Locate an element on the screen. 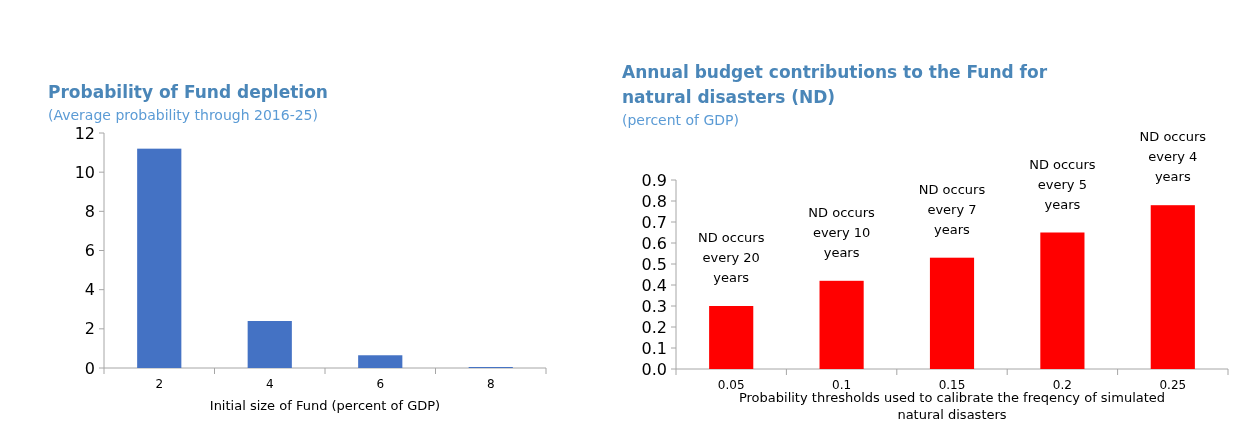 The height and width of the screenshot is (427, 1236). chart-subtitle: (percent of GDP) is located at coordinates (681, 120).